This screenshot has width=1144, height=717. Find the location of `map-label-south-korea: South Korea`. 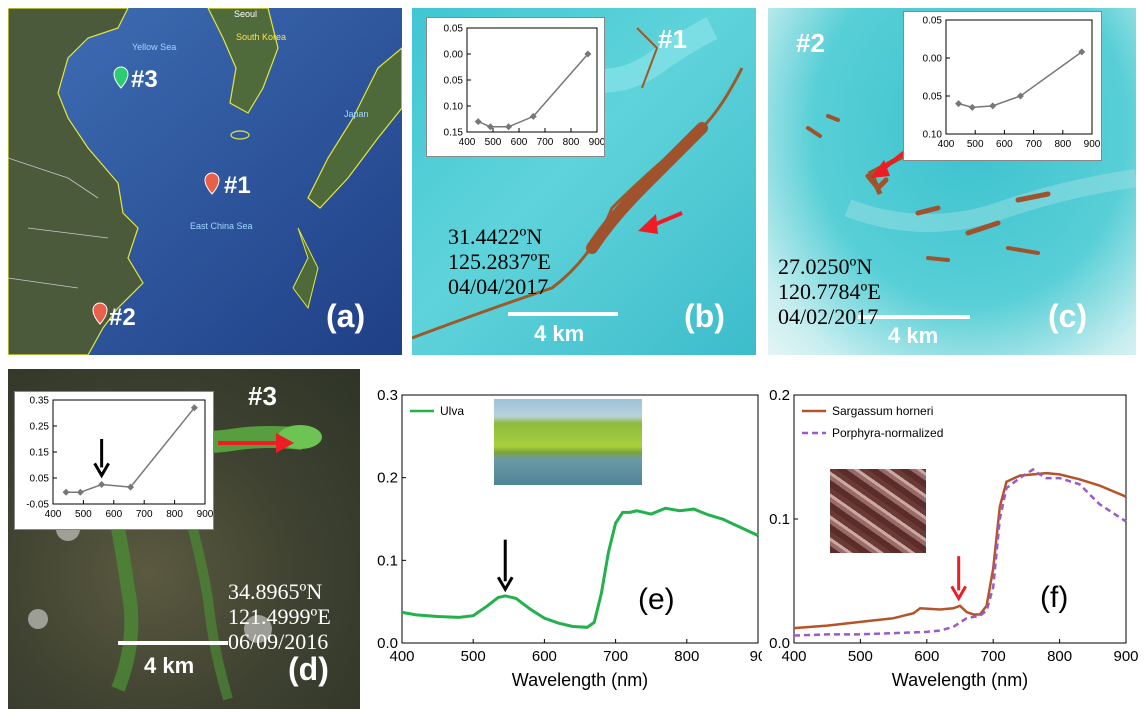

map-label-south-korea: South Korea is located at coordinates (261, 37).